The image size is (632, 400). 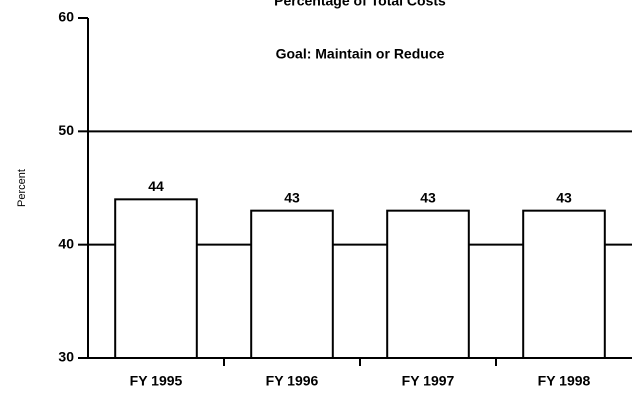 What do you see at coordinates (360, 4) in the screenshot?
I see `chart-title: Percentage of Total Costs` at bounding box center [360, 4].